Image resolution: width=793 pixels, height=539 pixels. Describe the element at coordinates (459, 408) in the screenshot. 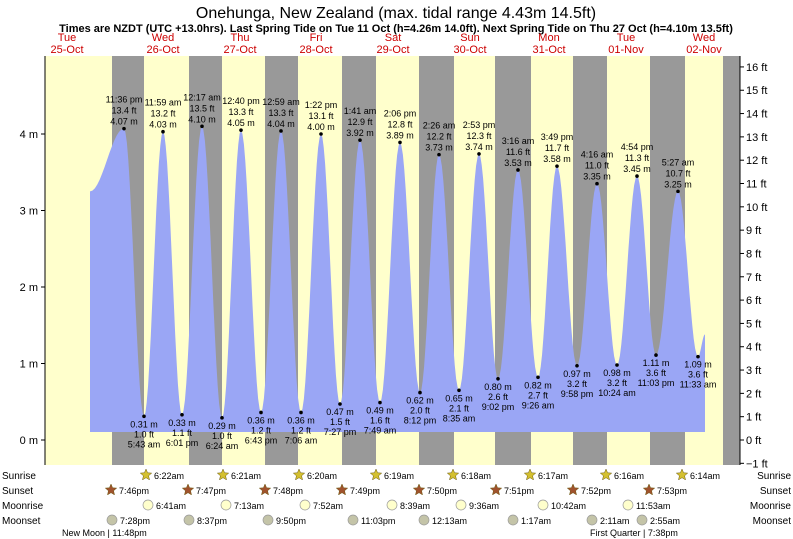

I see `low-tide-ft: 2.1 ft` at that location.